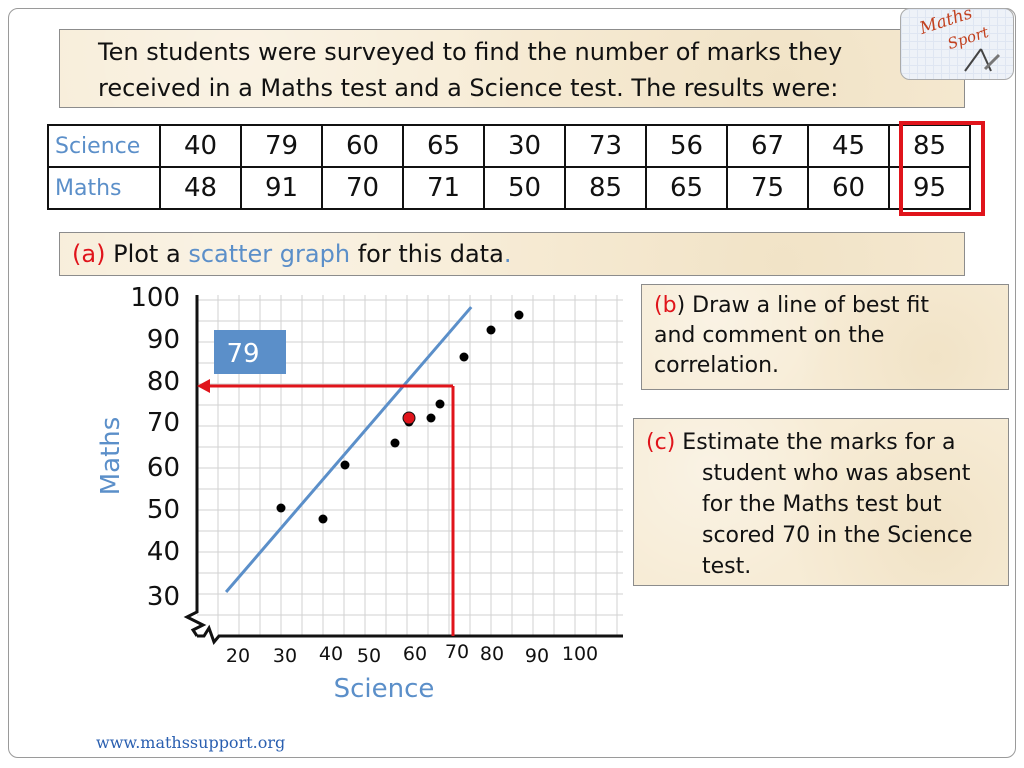 The image size is (1024, 768). What do you see at coordinates (524, 146) in the screenshot?
I see `science-cell: 30` at bounding box center [524, 146].